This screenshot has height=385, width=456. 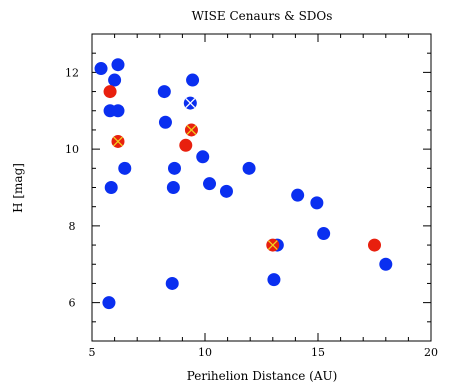 What do you see at coordinates (72, 226) in the screenshot?
I see `y-tick-label: 8` at bounding box center [72, 226].